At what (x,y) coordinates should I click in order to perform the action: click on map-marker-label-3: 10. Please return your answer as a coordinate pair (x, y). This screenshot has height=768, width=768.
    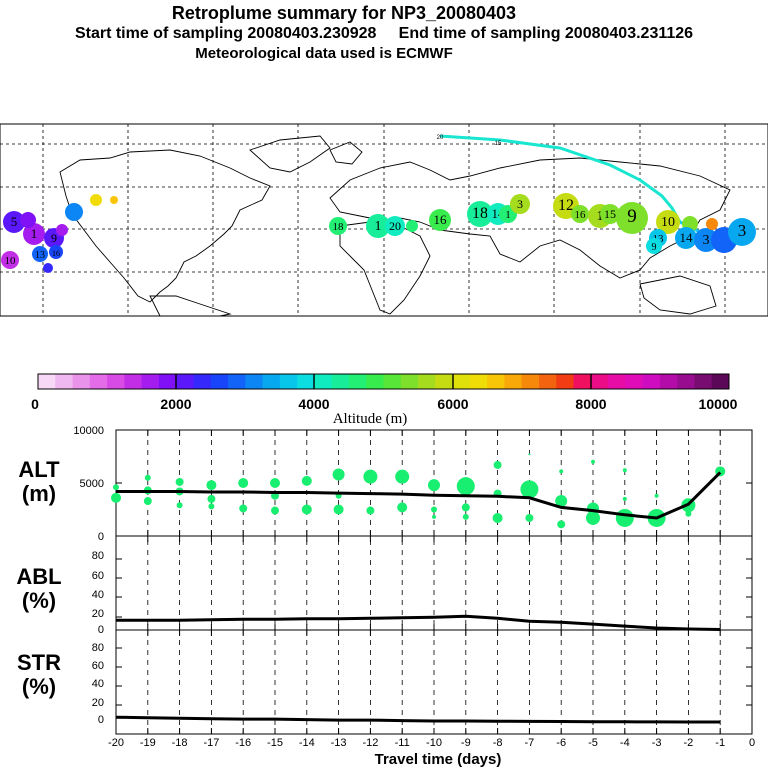
    Looking at the image, I should click on (11, 261).